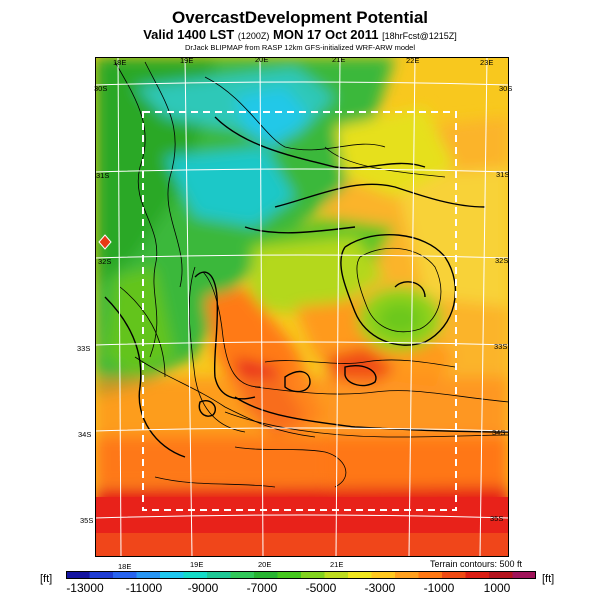  What do you see at coordinates (413, 60) in the screenshot?
I see `lon-label-top: 22E` at bounding box center [413, 60].